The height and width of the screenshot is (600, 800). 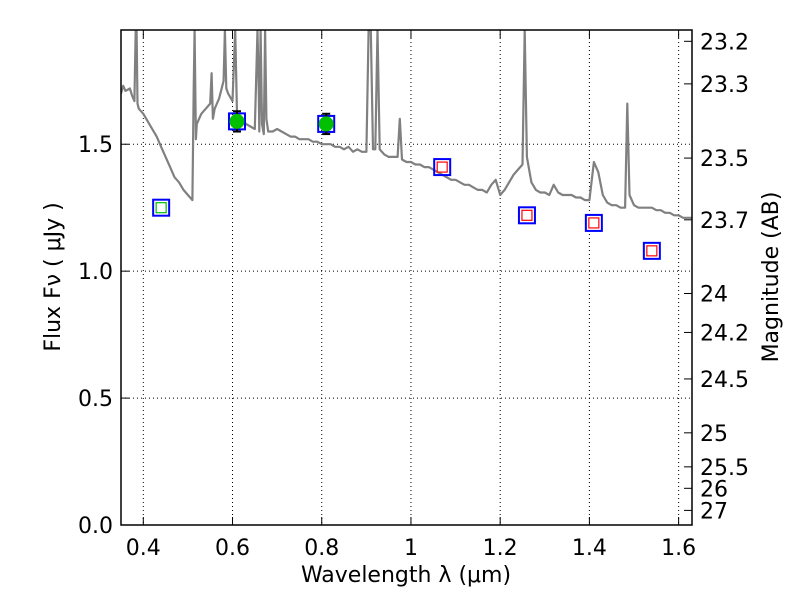 I want to click on right-tick-label: 25, so click(x=714, y=434).